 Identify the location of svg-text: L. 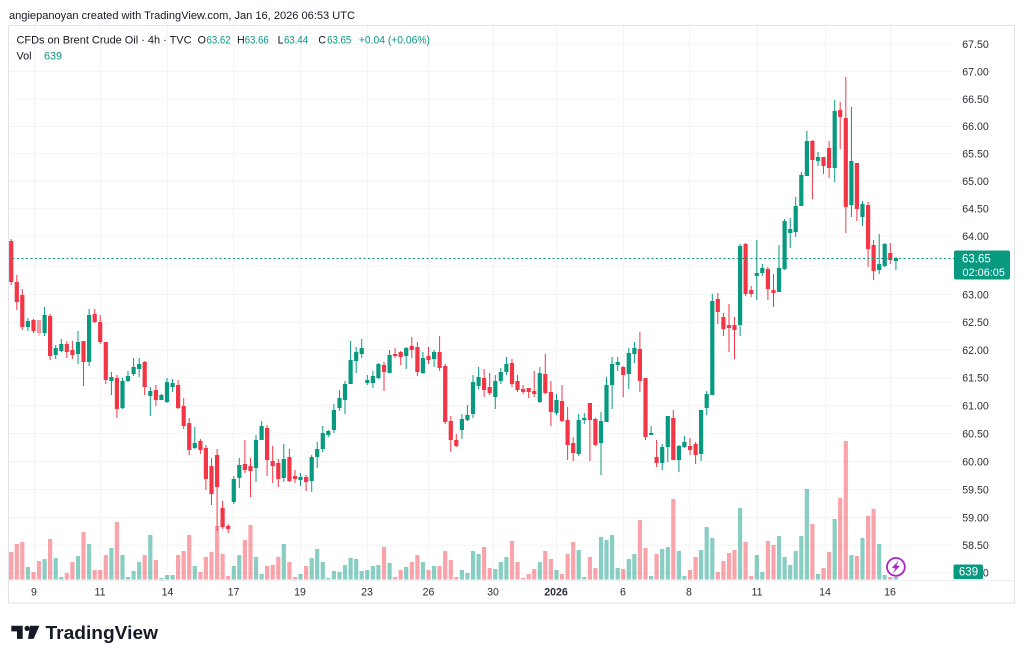
(281, 41).